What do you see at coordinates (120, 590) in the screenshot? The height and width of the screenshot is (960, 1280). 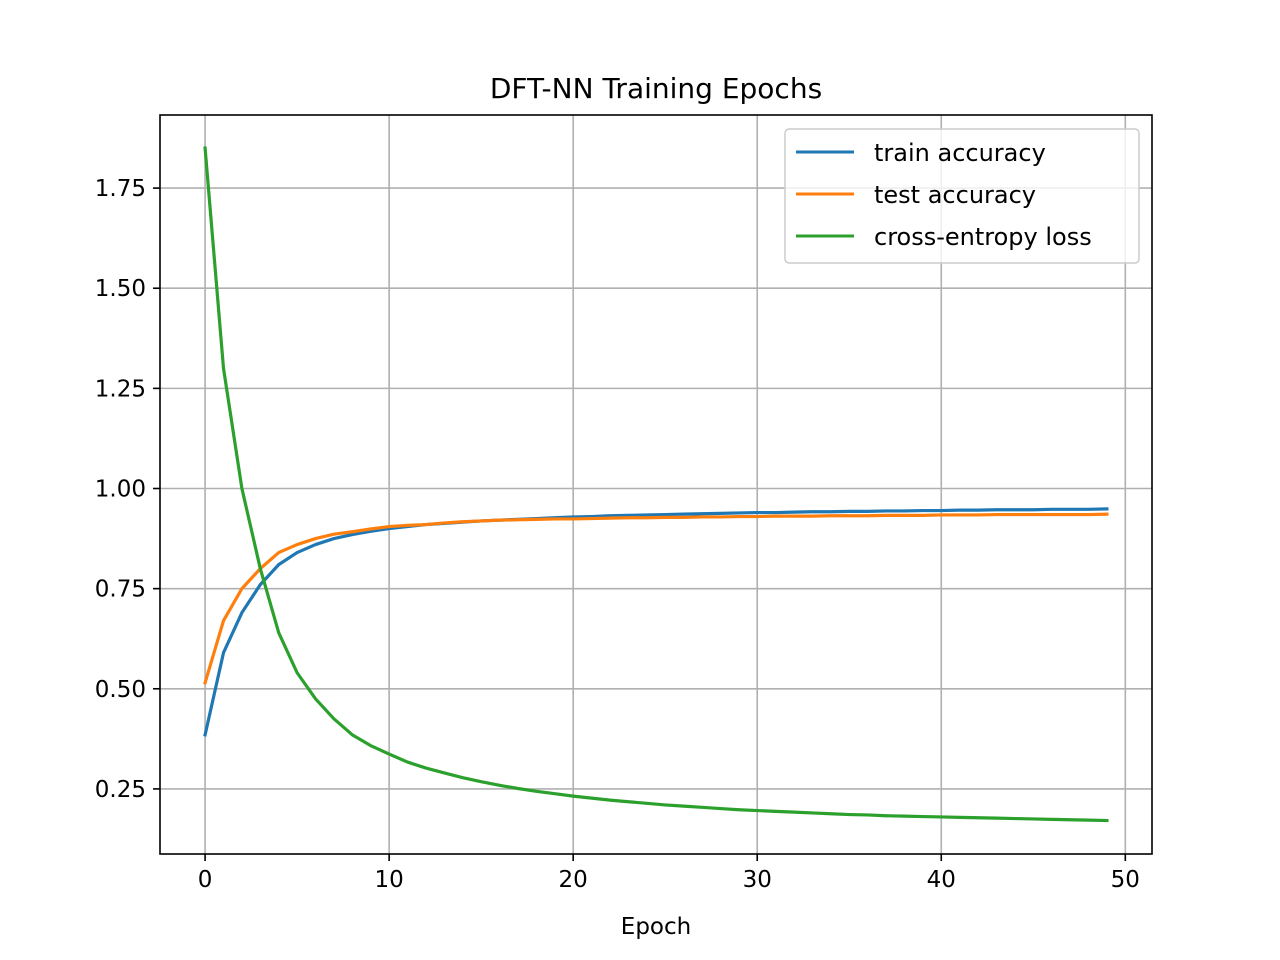 I see `y-tick-label: 0.75` at bounding box center [120, 590].